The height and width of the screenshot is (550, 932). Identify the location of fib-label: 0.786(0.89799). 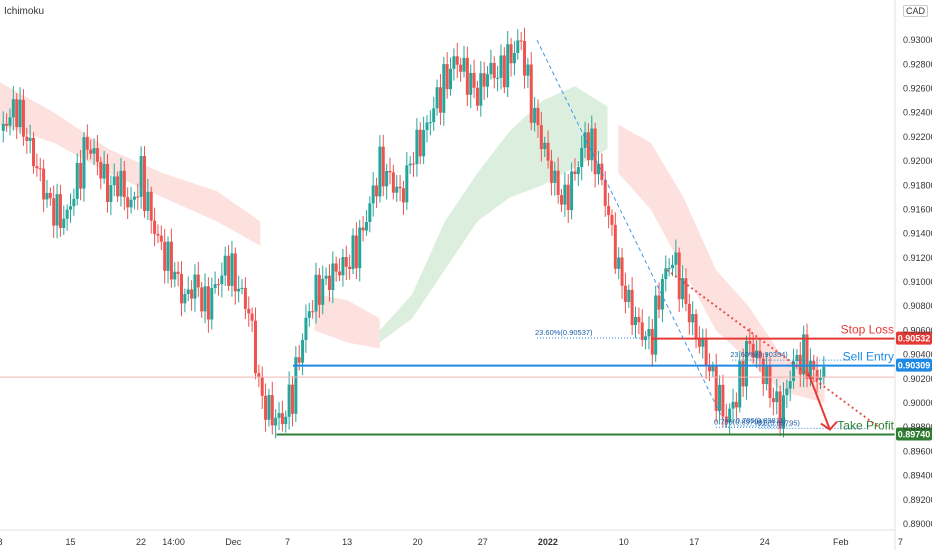
(739, 421).